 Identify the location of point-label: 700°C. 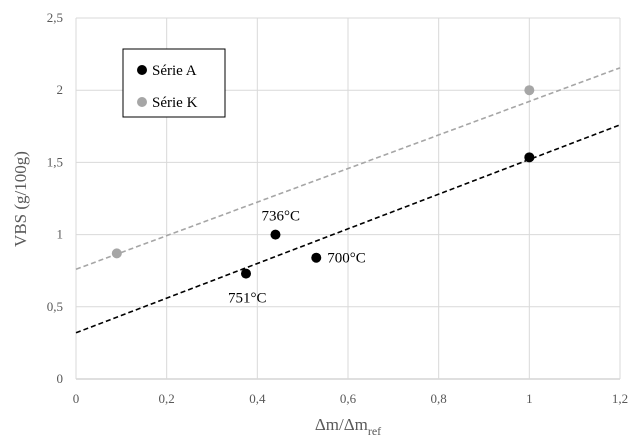
(346, 259).